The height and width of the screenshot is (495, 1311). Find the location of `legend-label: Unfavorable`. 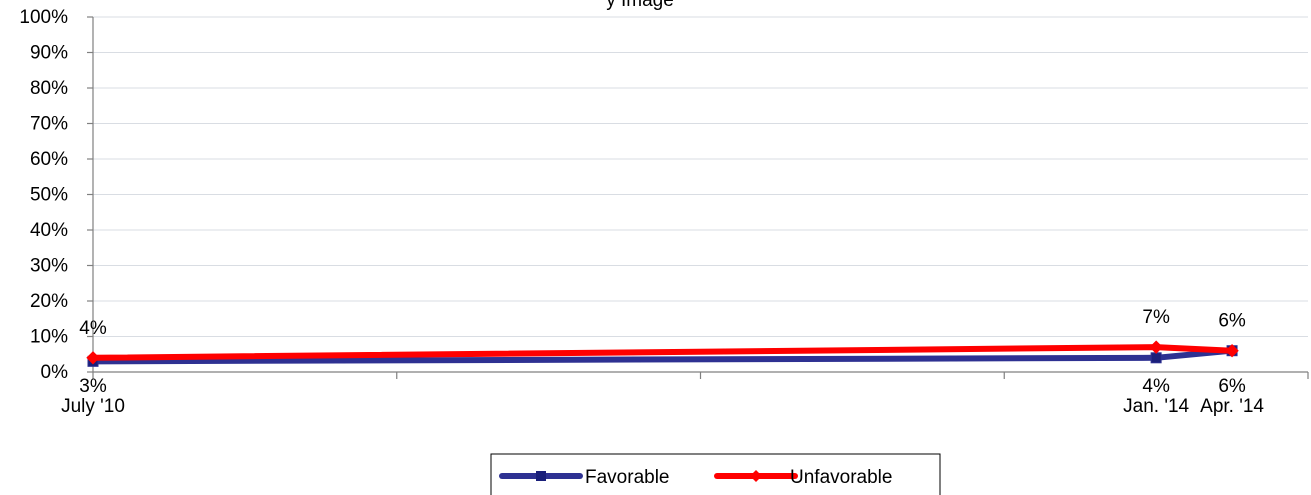

legend-label: Unfavorable is located at coordinates (841, 477).